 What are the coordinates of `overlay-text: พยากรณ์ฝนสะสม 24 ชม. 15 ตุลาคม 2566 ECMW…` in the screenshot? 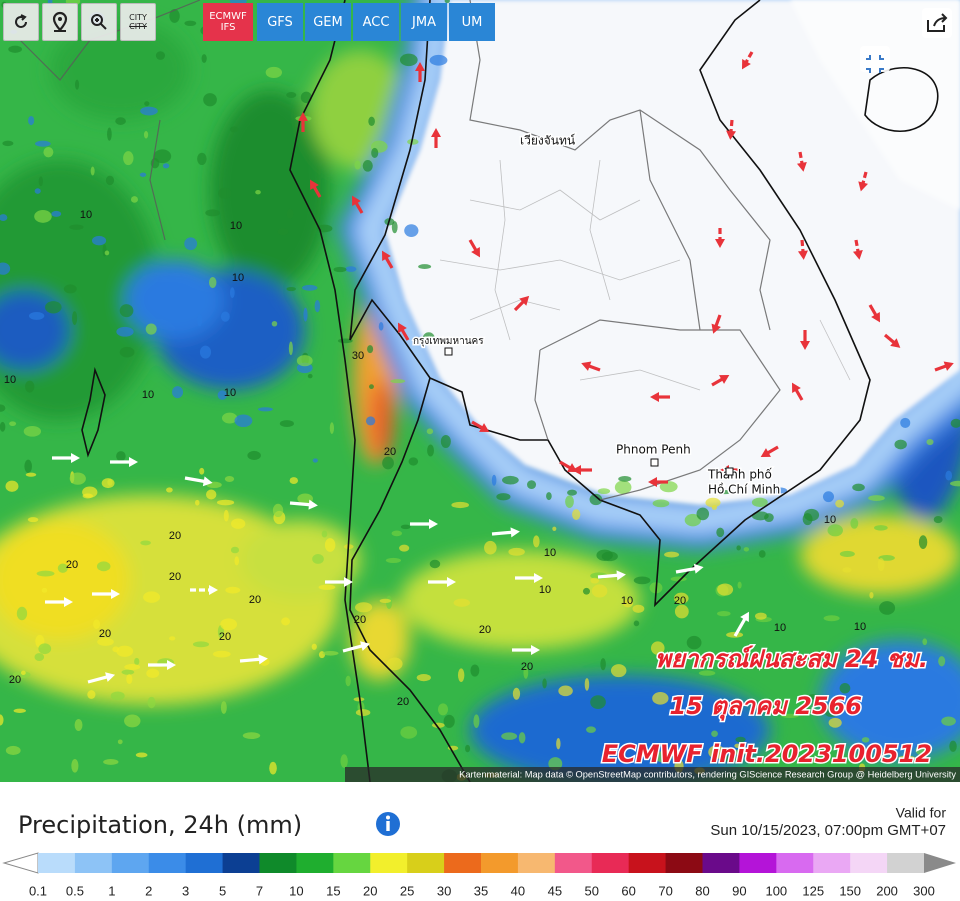 It's located at (766, 707).